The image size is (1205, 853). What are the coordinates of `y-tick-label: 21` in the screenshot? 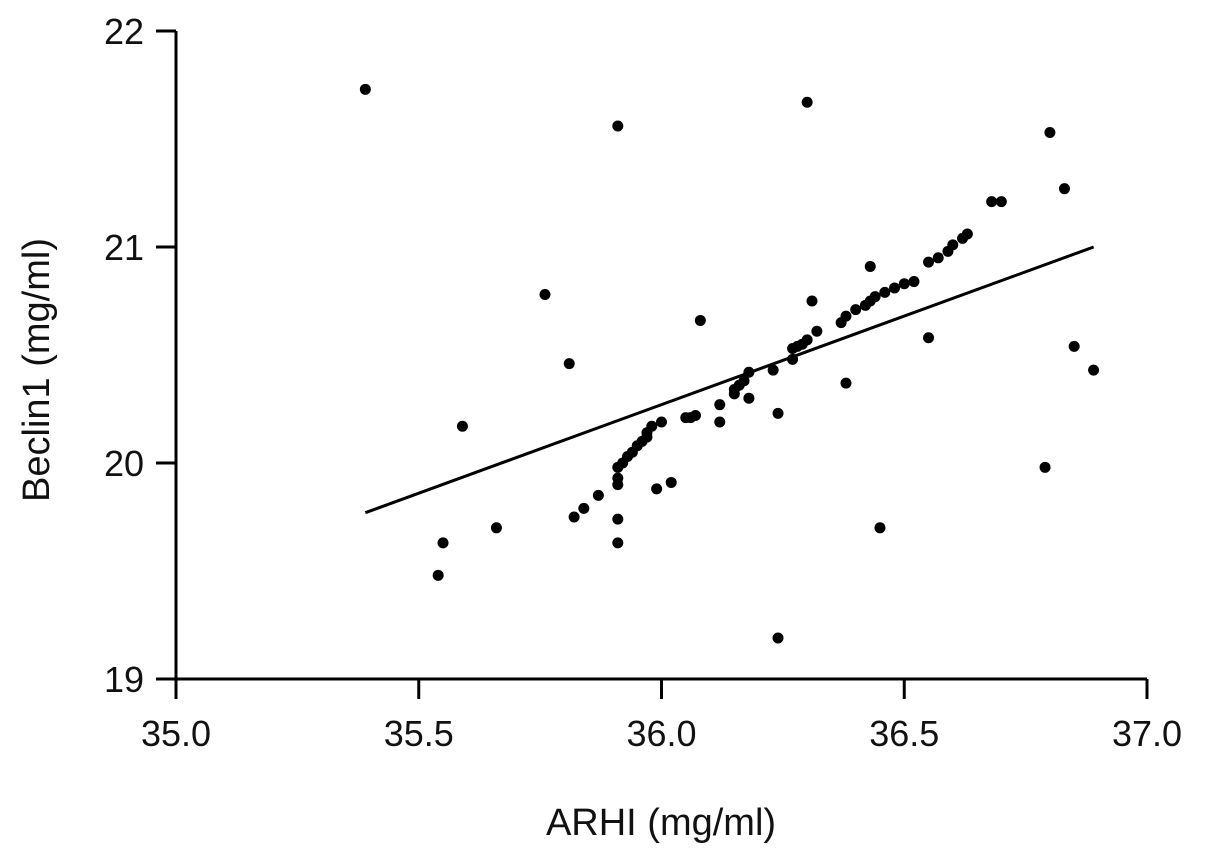 It's located at (124, 247).